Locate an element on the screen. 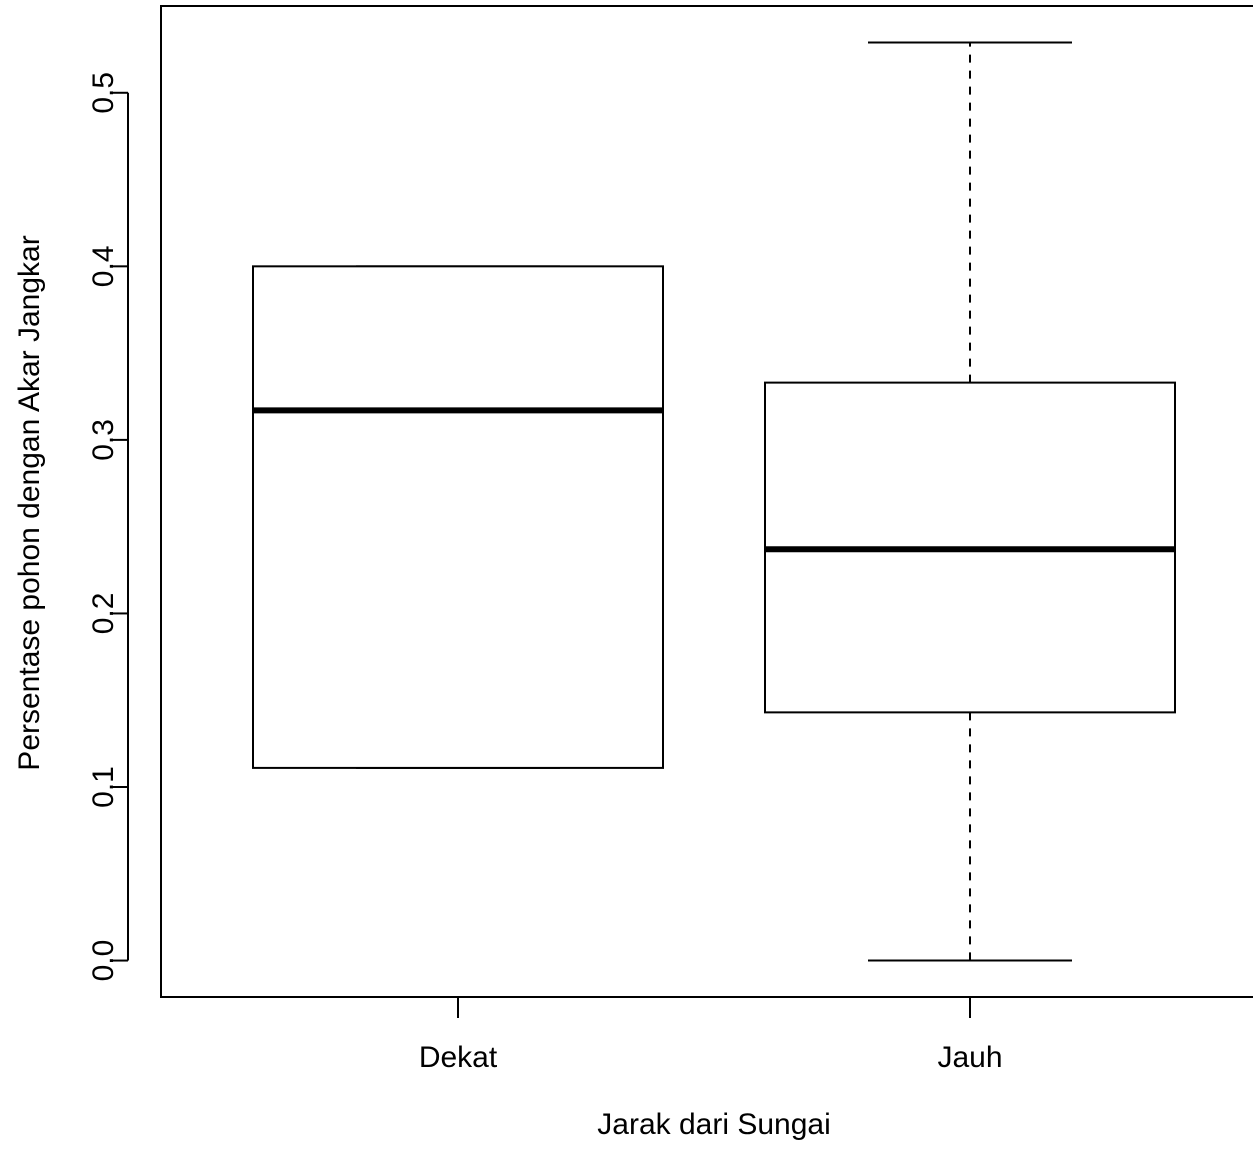 The image size is (1253, 1153). y-axis: 0.0 0.1 0.2 0.3 0.4 0.5 is located at coordinates (108, 527).